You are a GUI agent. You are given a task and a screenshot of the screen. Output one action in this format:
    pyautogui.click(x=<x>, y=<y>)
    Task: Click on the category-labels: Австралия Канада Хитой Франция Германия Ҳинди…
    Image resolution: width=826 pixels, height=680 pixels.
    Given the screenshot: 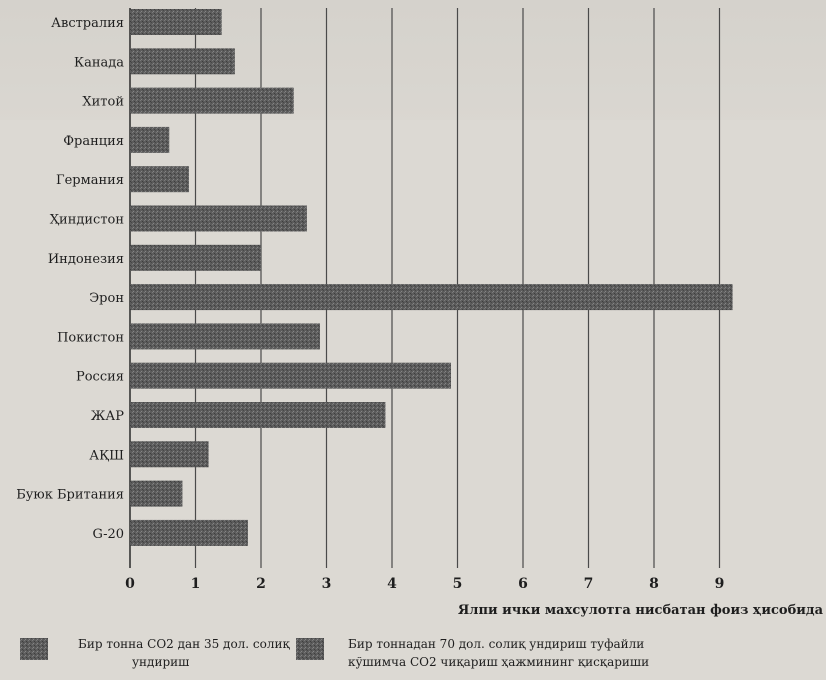 What is the action you would take?
    pyautogui.click(x=70, y=279)
    